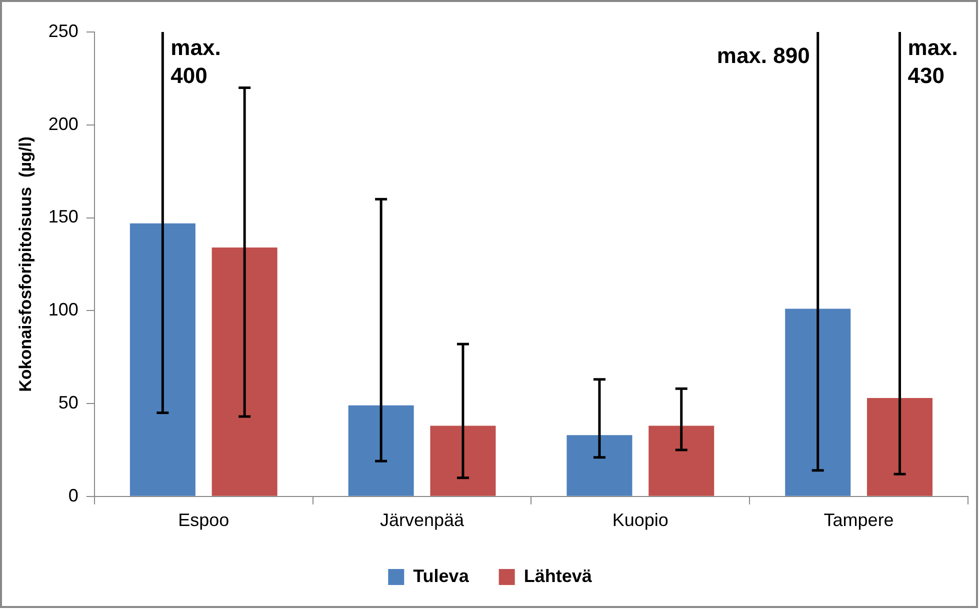 The image size is (980, 610). I want to click on x-tick-label: Kuopio, so click(640, 520).